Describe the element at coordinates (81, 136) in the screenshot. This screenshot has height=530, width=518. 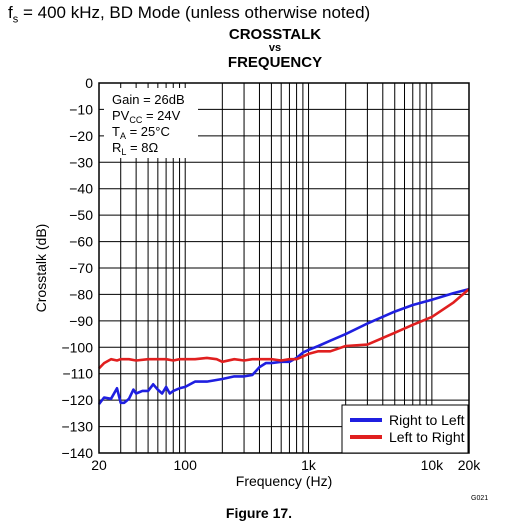
I see `y-tick-label: −20` at that location.